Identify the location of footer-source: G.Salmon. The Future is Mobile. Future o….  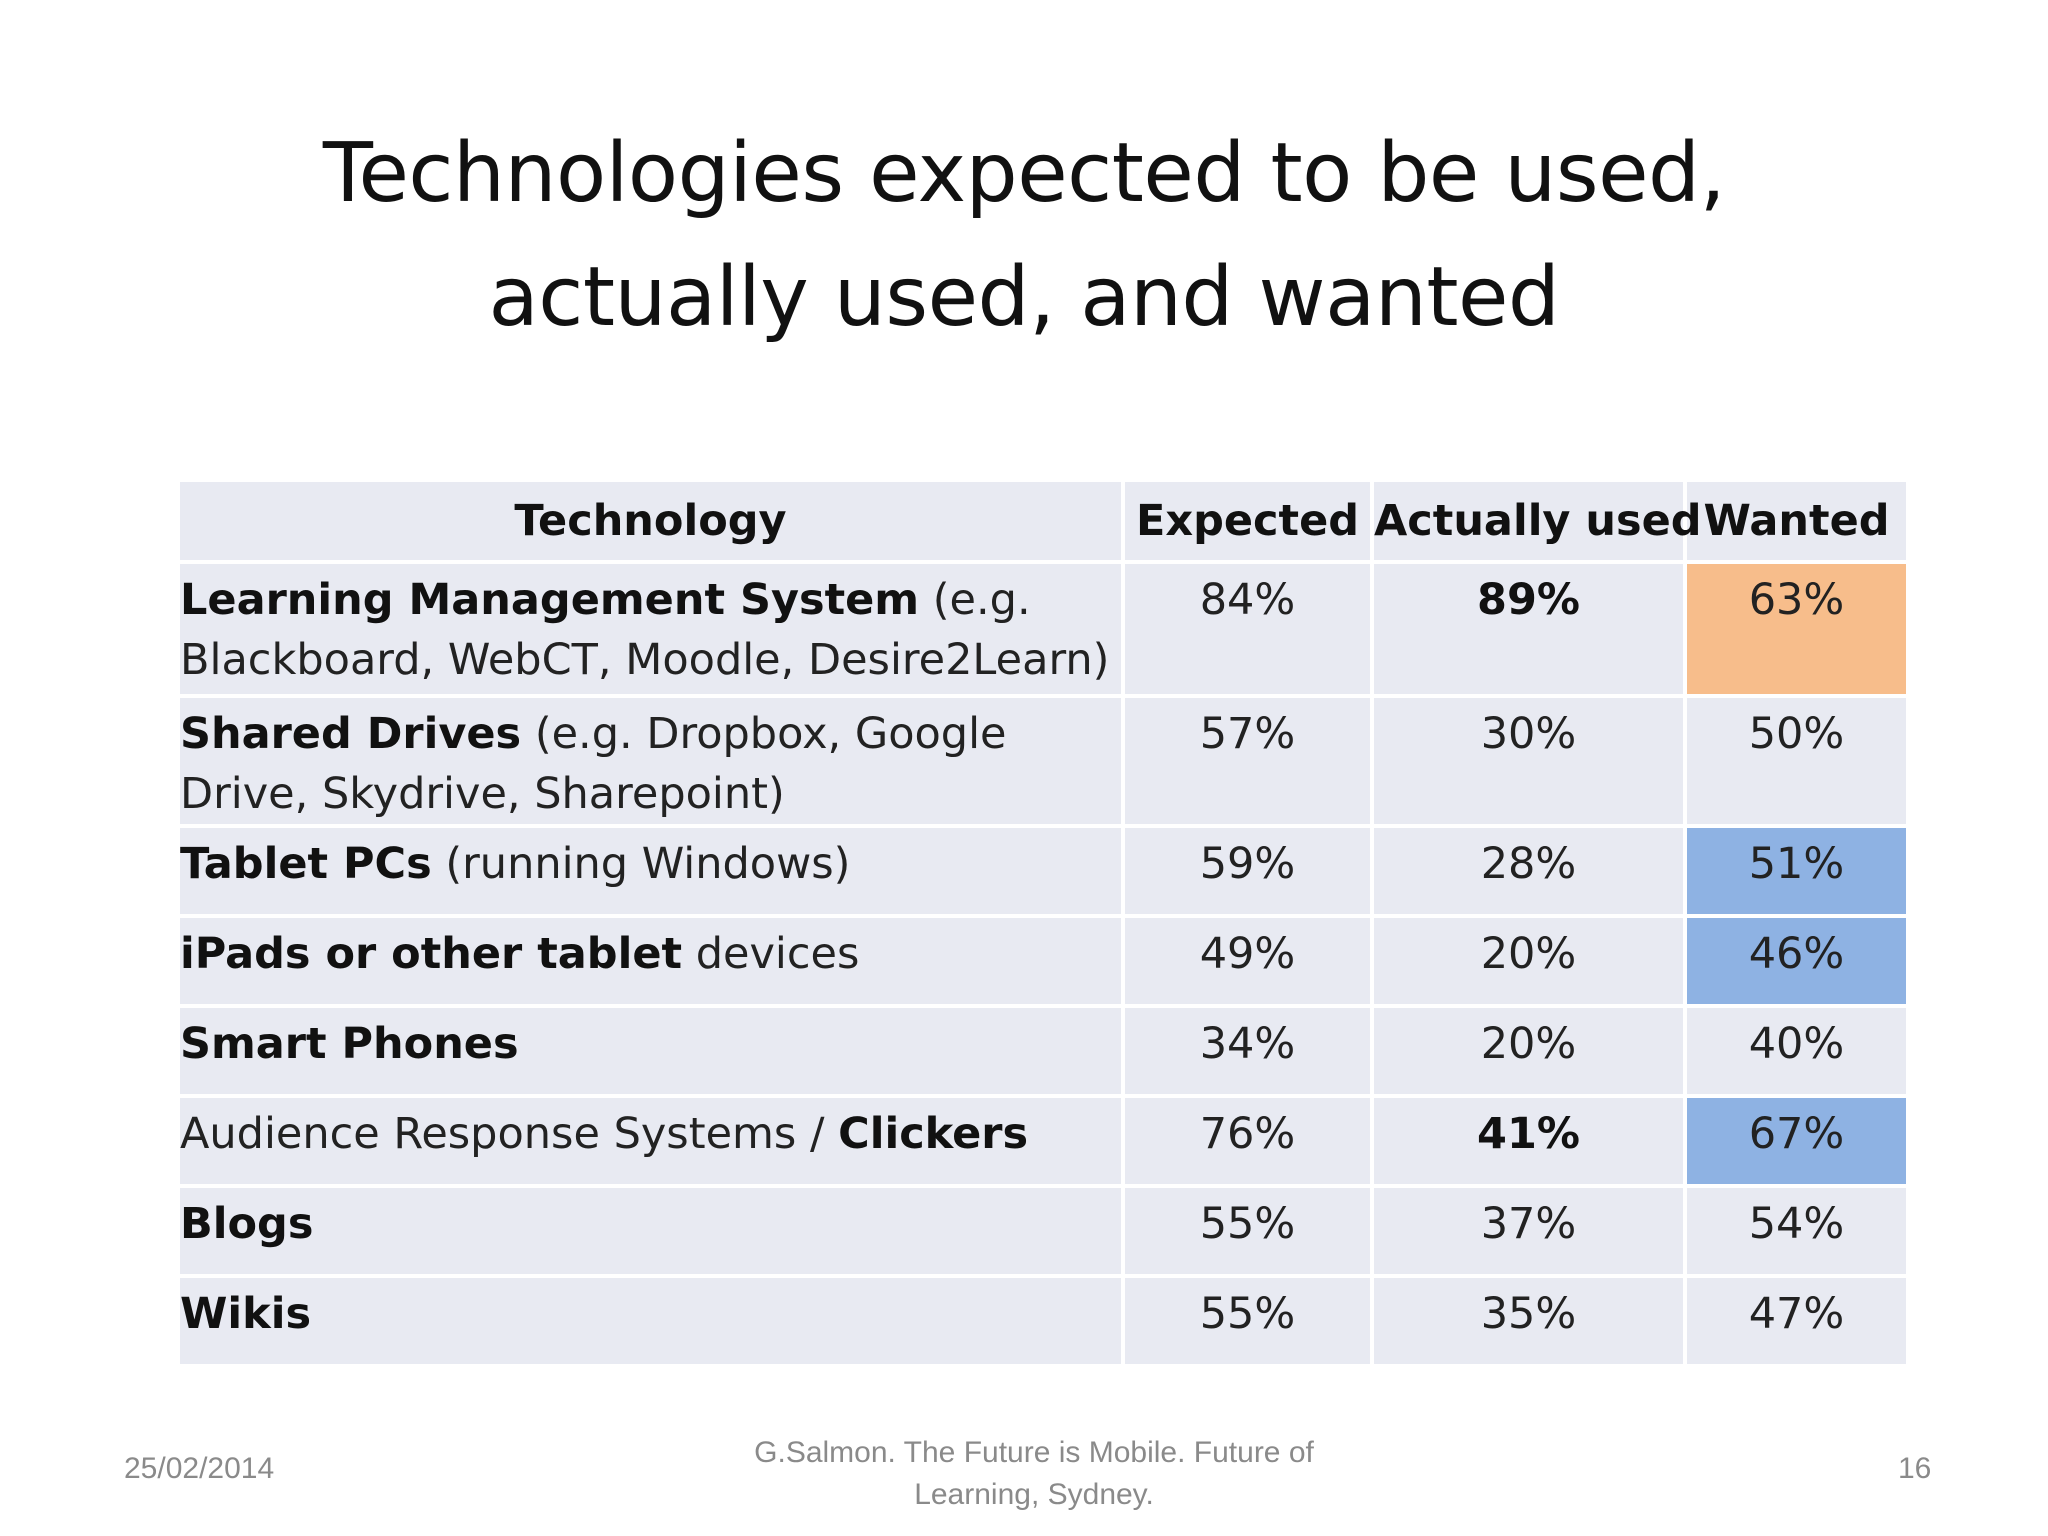
(1034, 1474).